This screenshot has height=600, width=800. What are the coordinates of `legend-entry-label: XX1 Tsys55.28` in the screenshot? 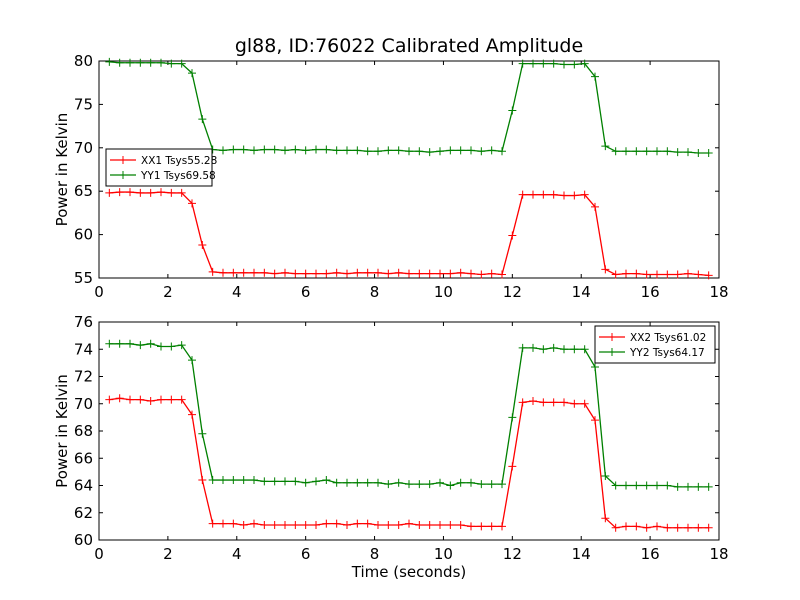 It's located at (179, 161).